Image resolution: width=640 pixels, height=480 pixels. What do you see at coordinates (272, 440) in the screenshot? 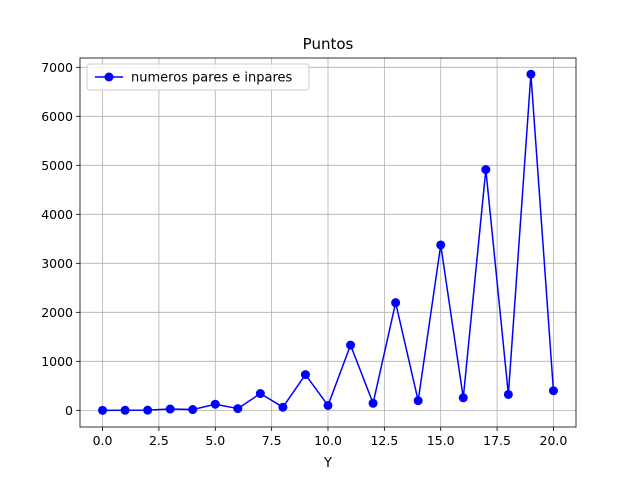
I see `x-tick-label: 7.5` at bounding box center [272, 440].